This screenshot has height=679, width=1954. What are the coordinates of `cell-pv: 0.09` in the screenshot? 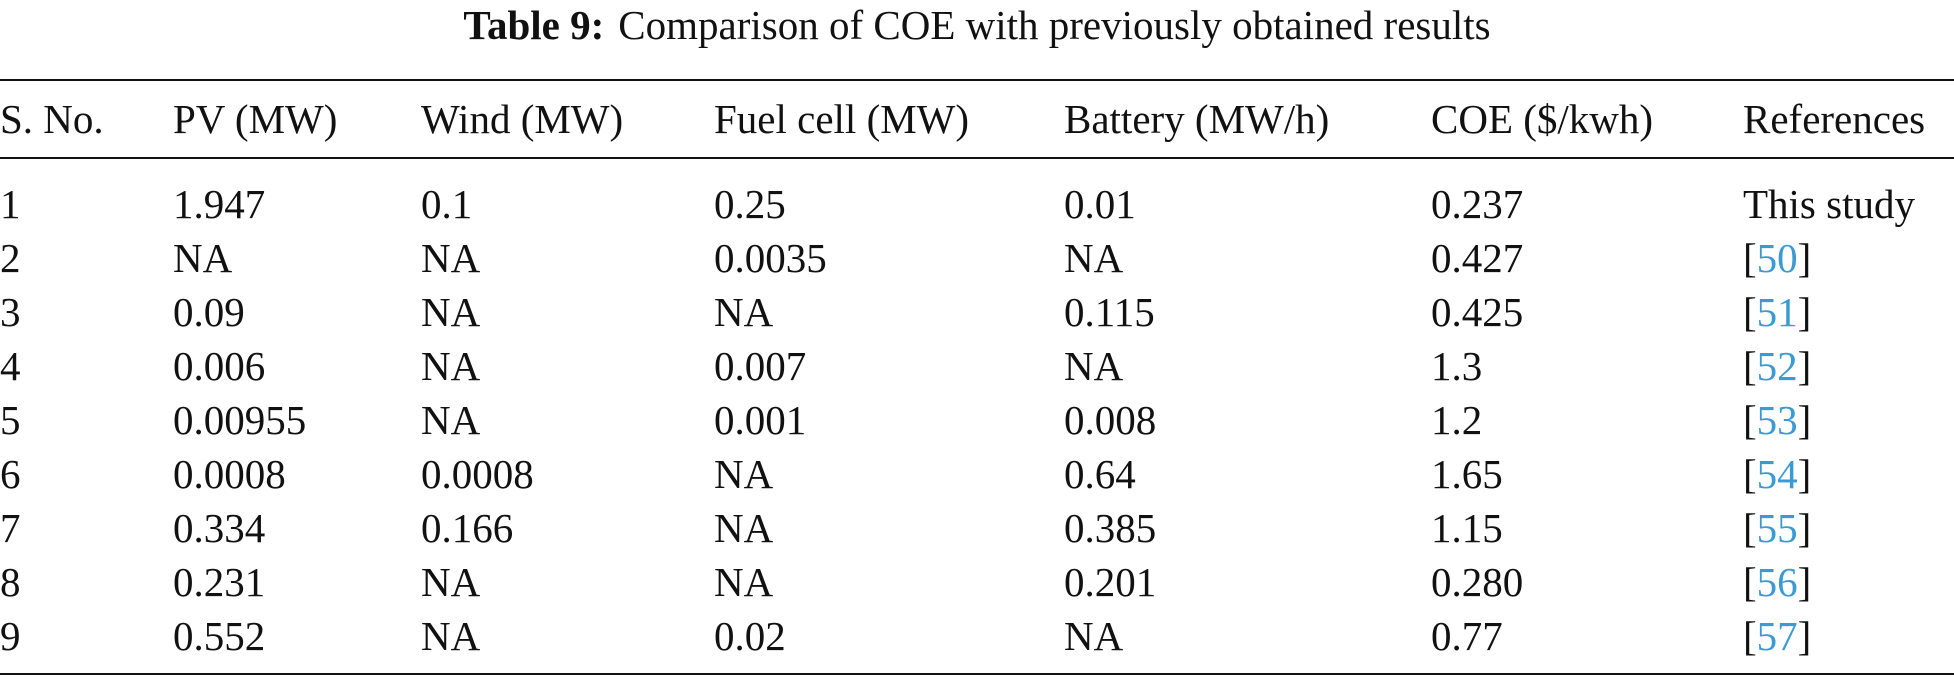 It's located at (209, 312).